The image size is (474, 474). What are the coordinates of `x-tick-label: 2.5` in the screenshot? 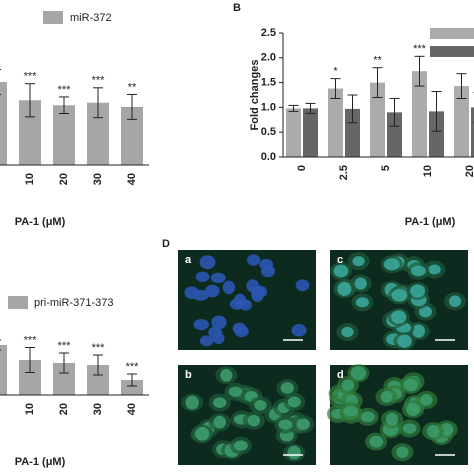 It's located at (344, 172).